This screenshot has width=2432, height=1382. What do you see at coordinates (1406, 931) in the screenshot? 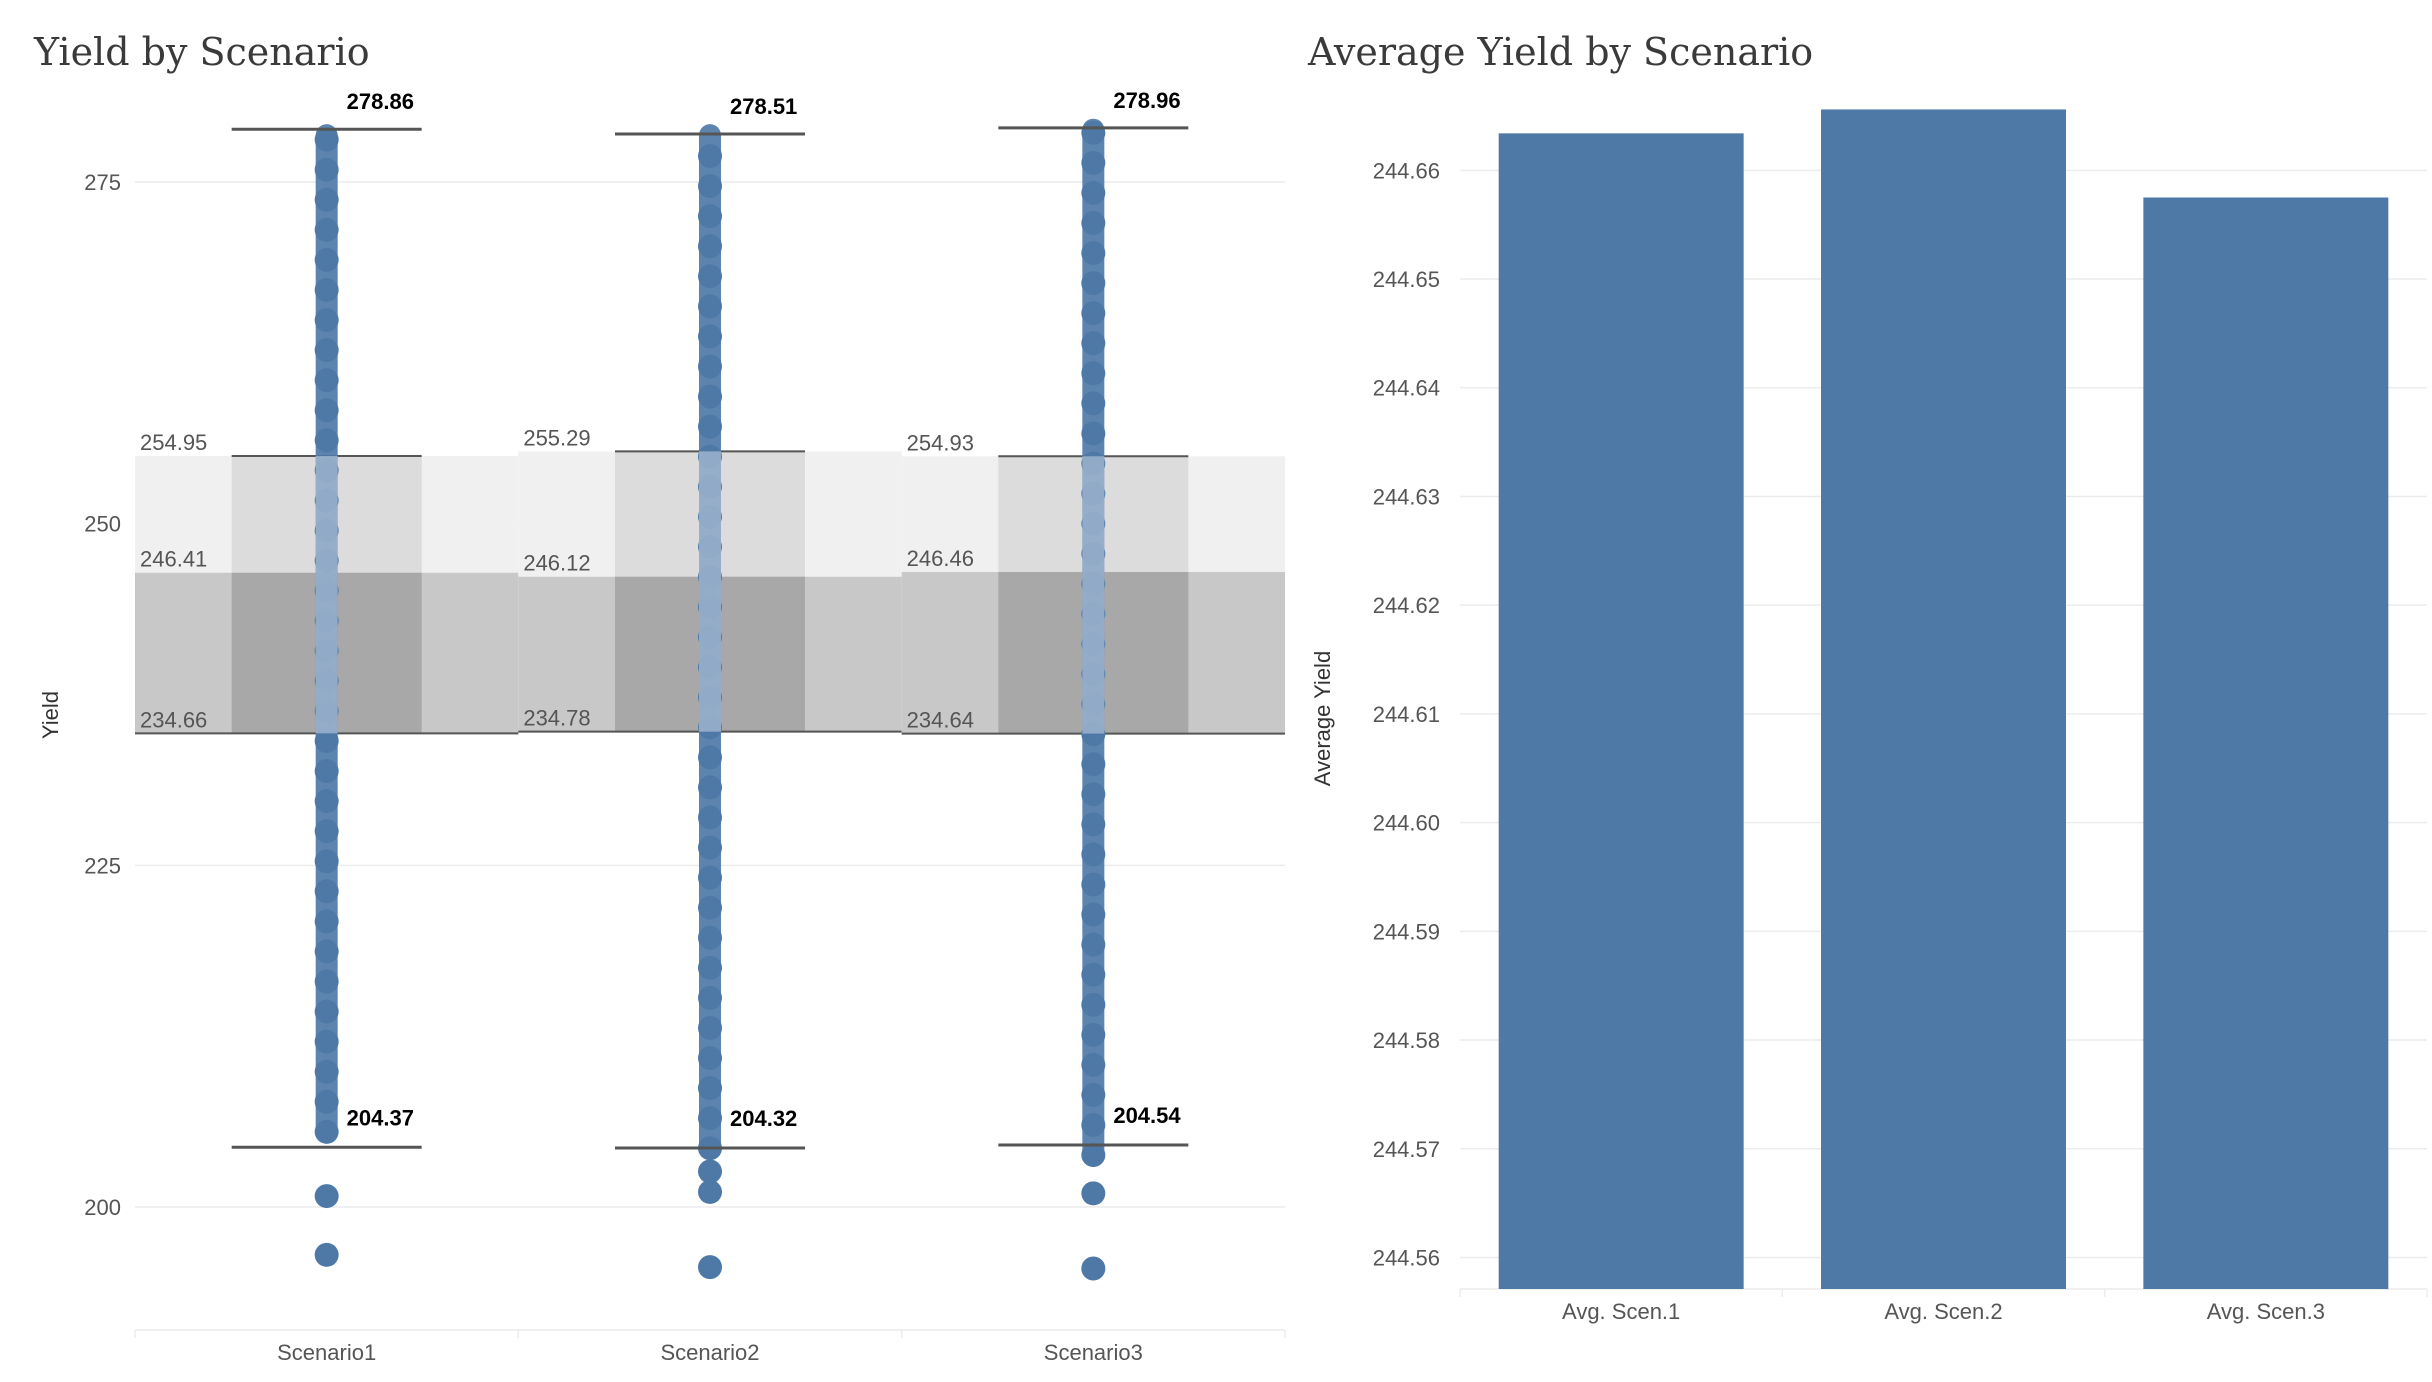
I see `y-tick-label: 244.59` at bounding box center [1406, 931].